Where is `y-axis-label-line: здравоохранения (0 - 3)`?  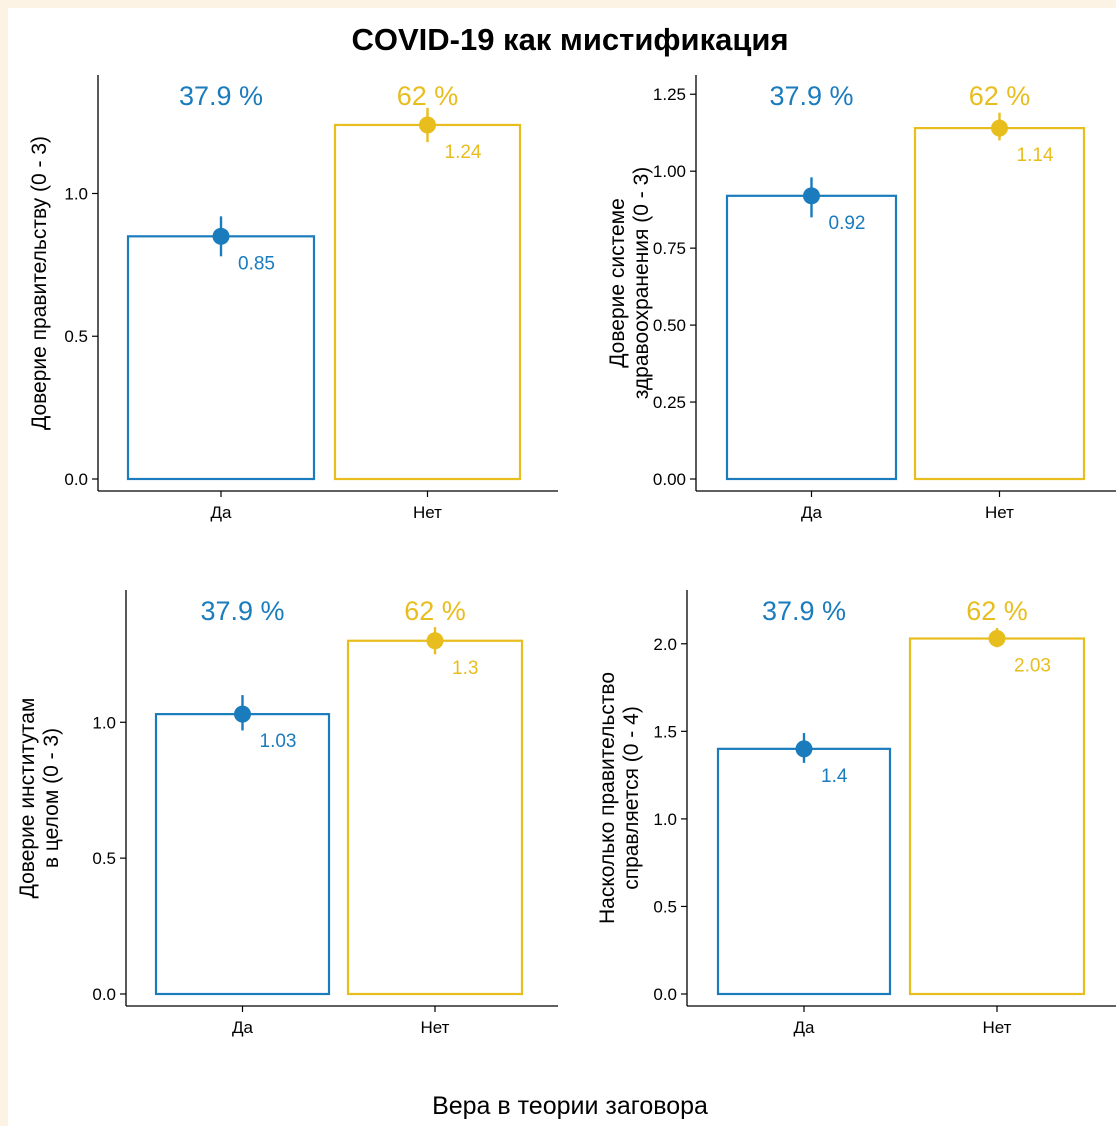
y-axis-label-line: здравоохранения (0 - 3) is located at coordinates (641, 283).